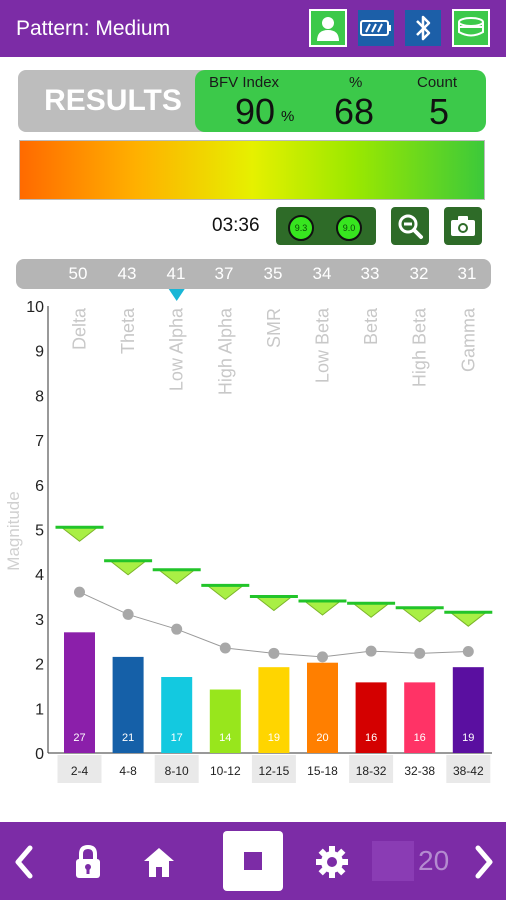 Image resolution: width=506 pixels, height=900 pixels. What do you see at coordinates (252, 170) in the screenshot?
I see `feedback-gradient-bar` at bounding box center [252, 170].